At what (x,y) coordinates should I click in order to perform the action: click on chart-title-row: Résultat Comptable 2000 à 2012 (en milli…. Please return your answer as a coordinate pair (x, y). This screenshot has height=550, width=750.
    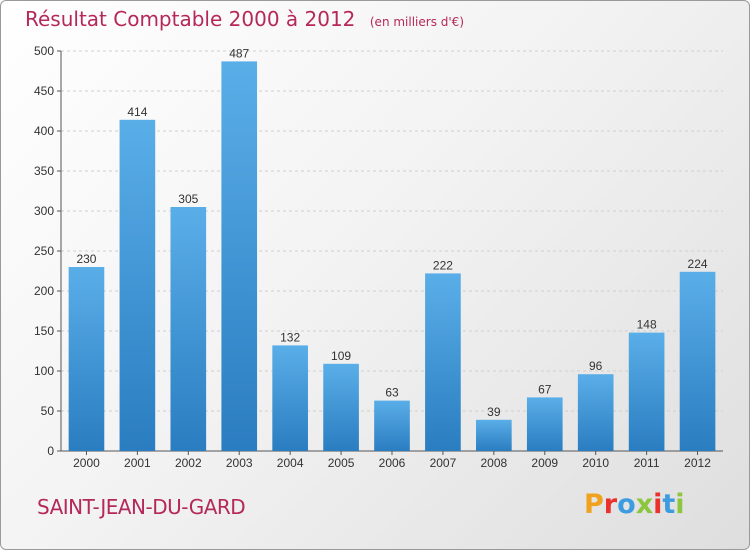
    Looking at the image, I should click on (244, 19).